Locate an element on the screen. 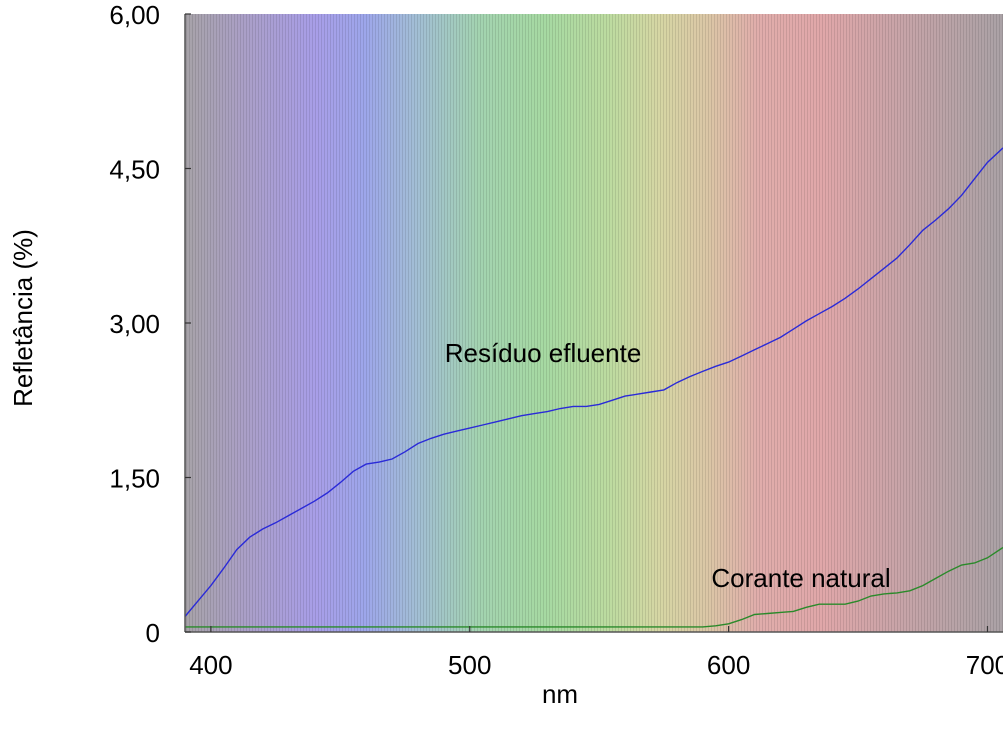  series-line-corante-natural is located at coordinates (594, 587).